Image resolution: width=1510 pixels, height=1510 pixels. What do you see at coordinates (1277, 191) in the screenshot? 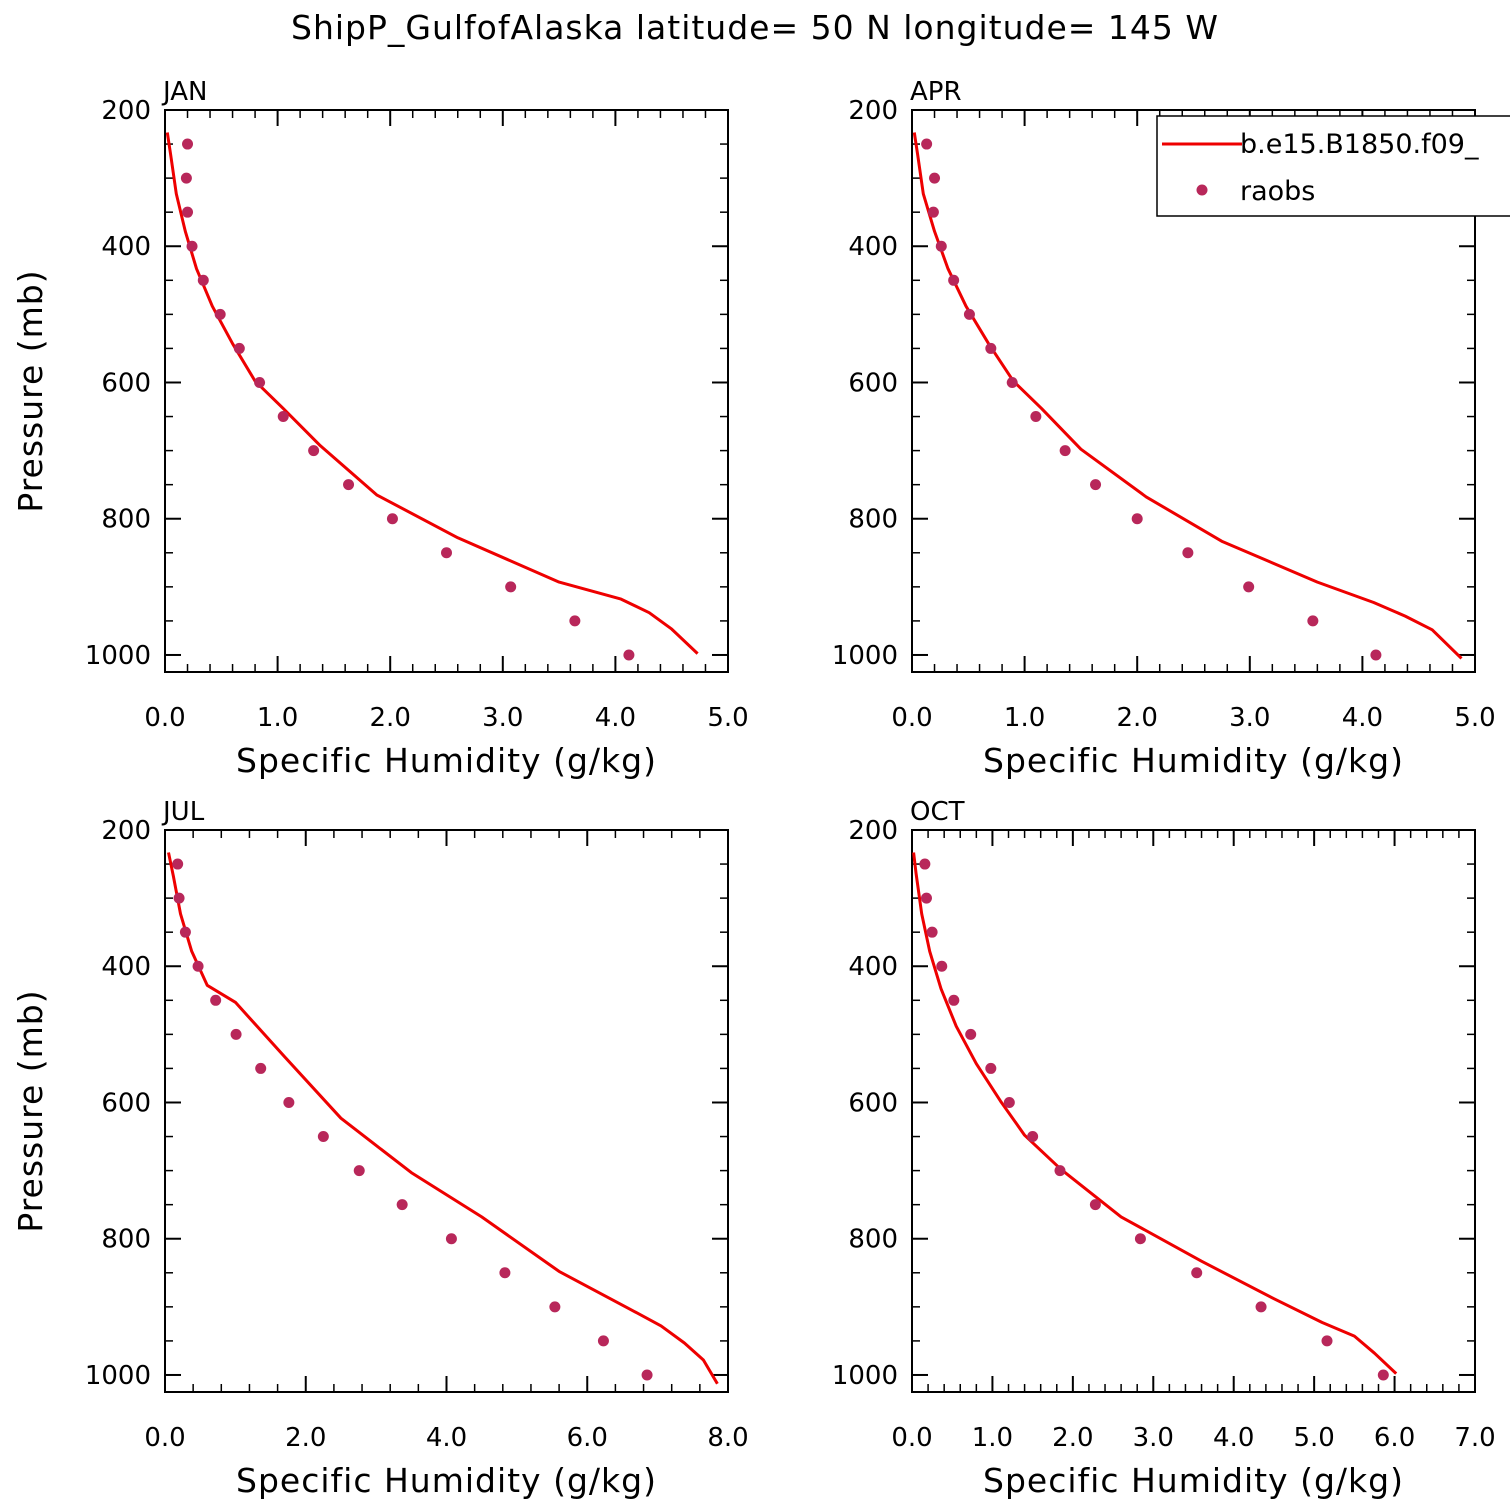
I see `legend-obs-label: raobs` at bounding box center [1277, 191].